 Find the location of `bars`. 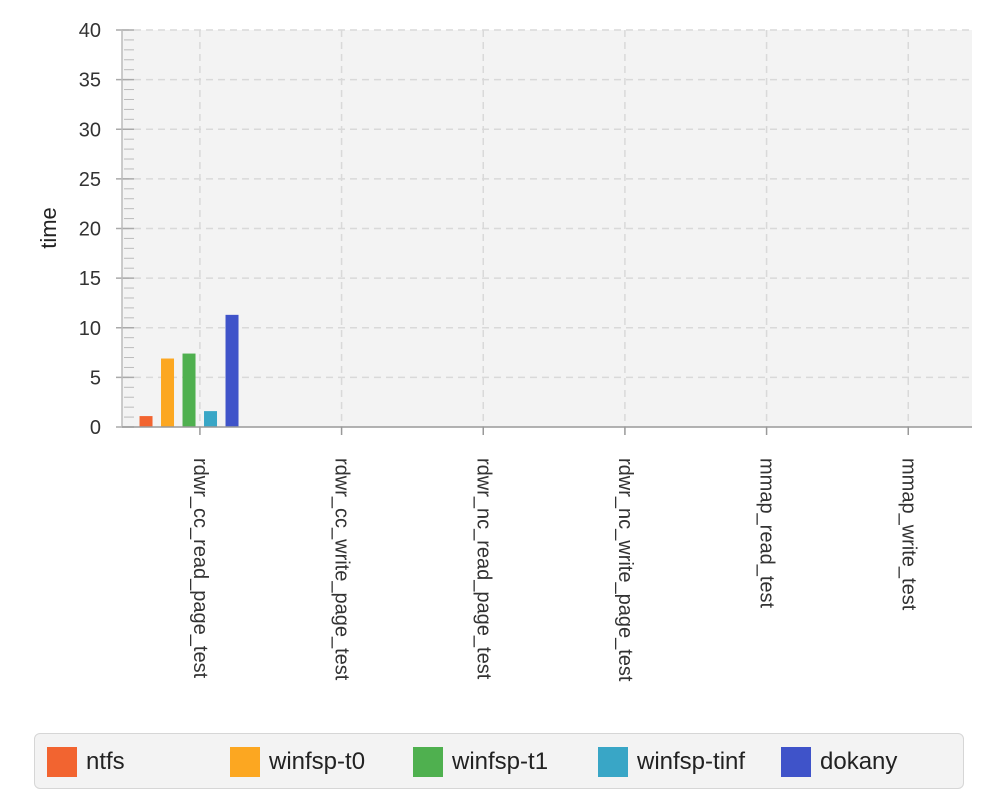

bars is located at coordinates (189, 370).